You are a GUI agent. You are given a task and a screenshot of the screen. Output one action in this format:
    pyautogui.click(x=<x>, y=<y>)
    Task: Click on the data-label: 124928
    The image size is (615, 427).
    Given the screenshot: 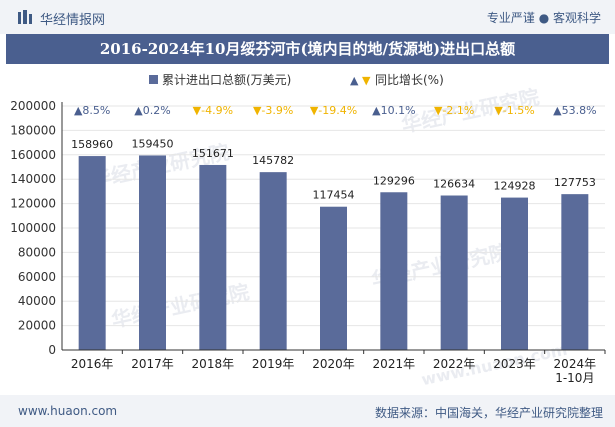 What is the action you would take?
    pyautogui.click(x=515, y=186)
    